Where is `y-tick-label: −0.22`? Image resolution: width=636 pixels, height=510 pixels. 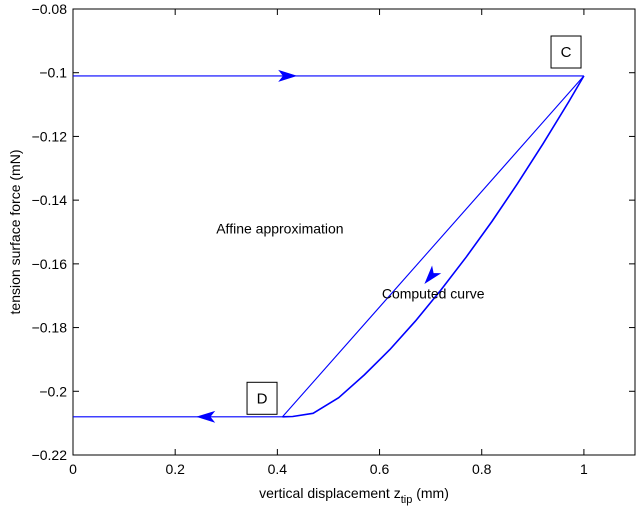 y-tick-label: −0.22 is located at coordinates (50, 455).